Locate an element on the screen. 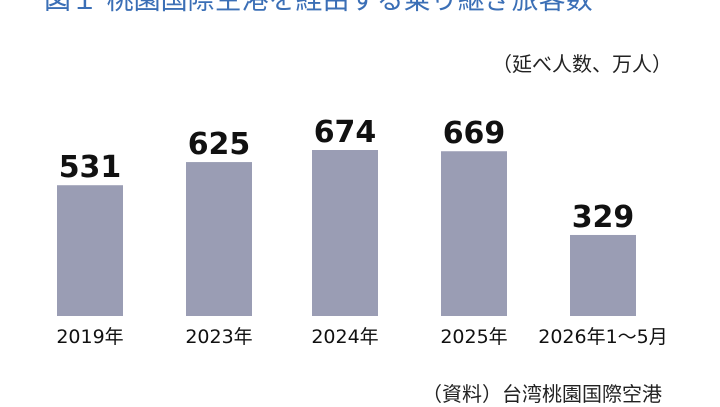  category-labels-group: 2019年 2023年 2024年 2025年 2026年1～5月 is located at coordinates (361, 337).